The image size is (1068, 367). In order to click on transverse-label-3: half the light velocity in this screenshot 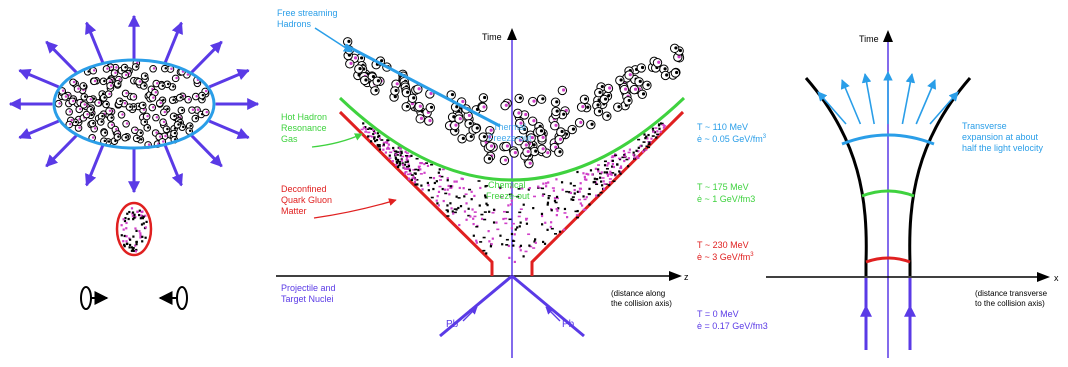, I will do `click(1003, 148)`.